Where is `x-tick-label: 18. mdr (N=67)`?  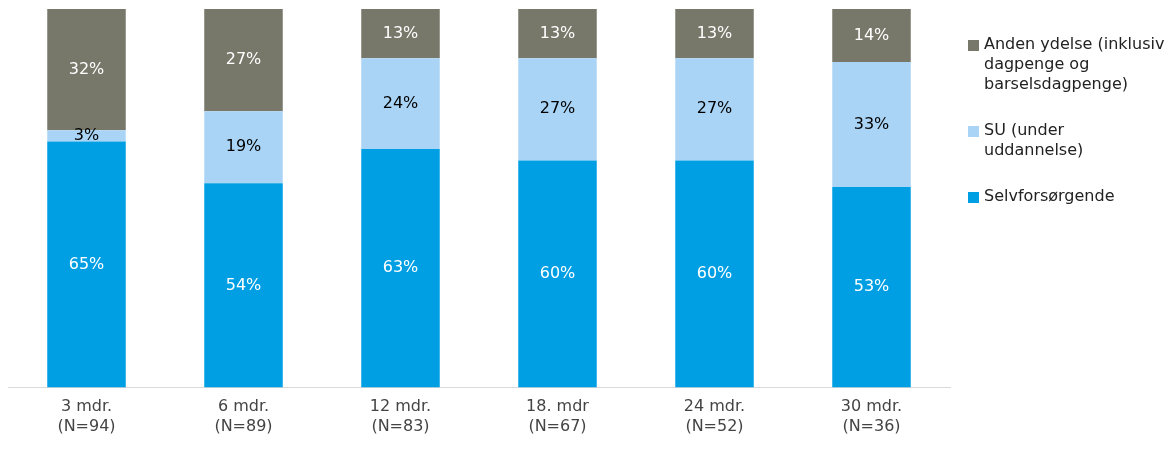
x-tick-label: 18. mdr (N=67) is located at coordinates (558, 415).